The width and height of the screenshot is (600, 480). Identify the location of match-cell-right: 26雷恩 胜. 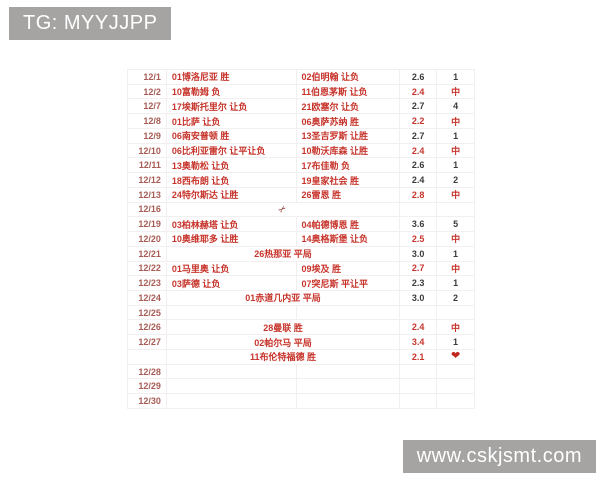
(349, 194).